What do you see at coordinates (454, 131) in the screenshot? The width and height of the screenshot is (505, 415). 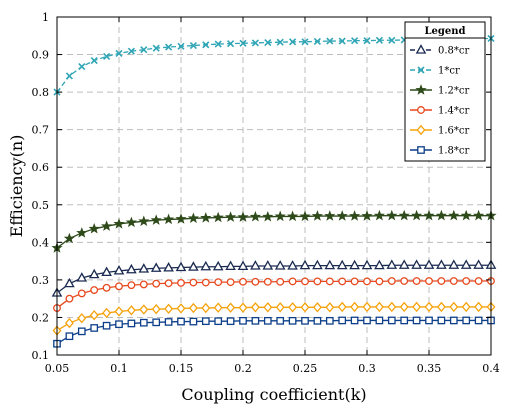 I see `legend-label: 1.6*cr` at bounding box center [454, 131].